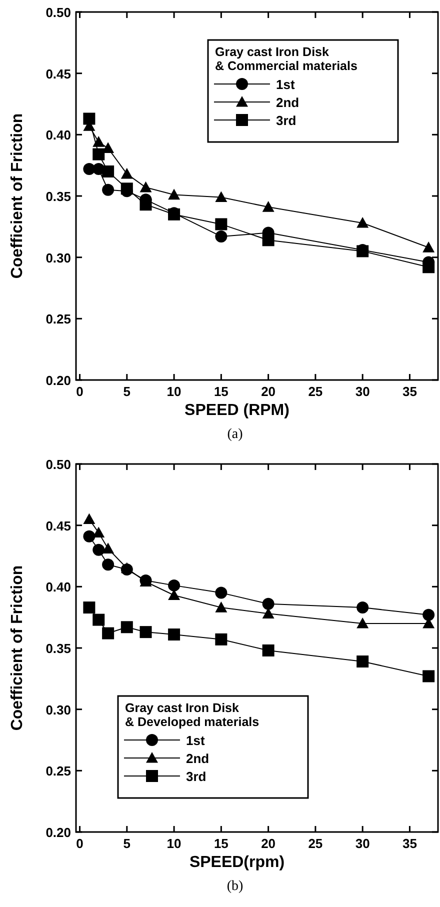  I want to click on x-axis-title: SPEED(rpm), so click(237, 862).